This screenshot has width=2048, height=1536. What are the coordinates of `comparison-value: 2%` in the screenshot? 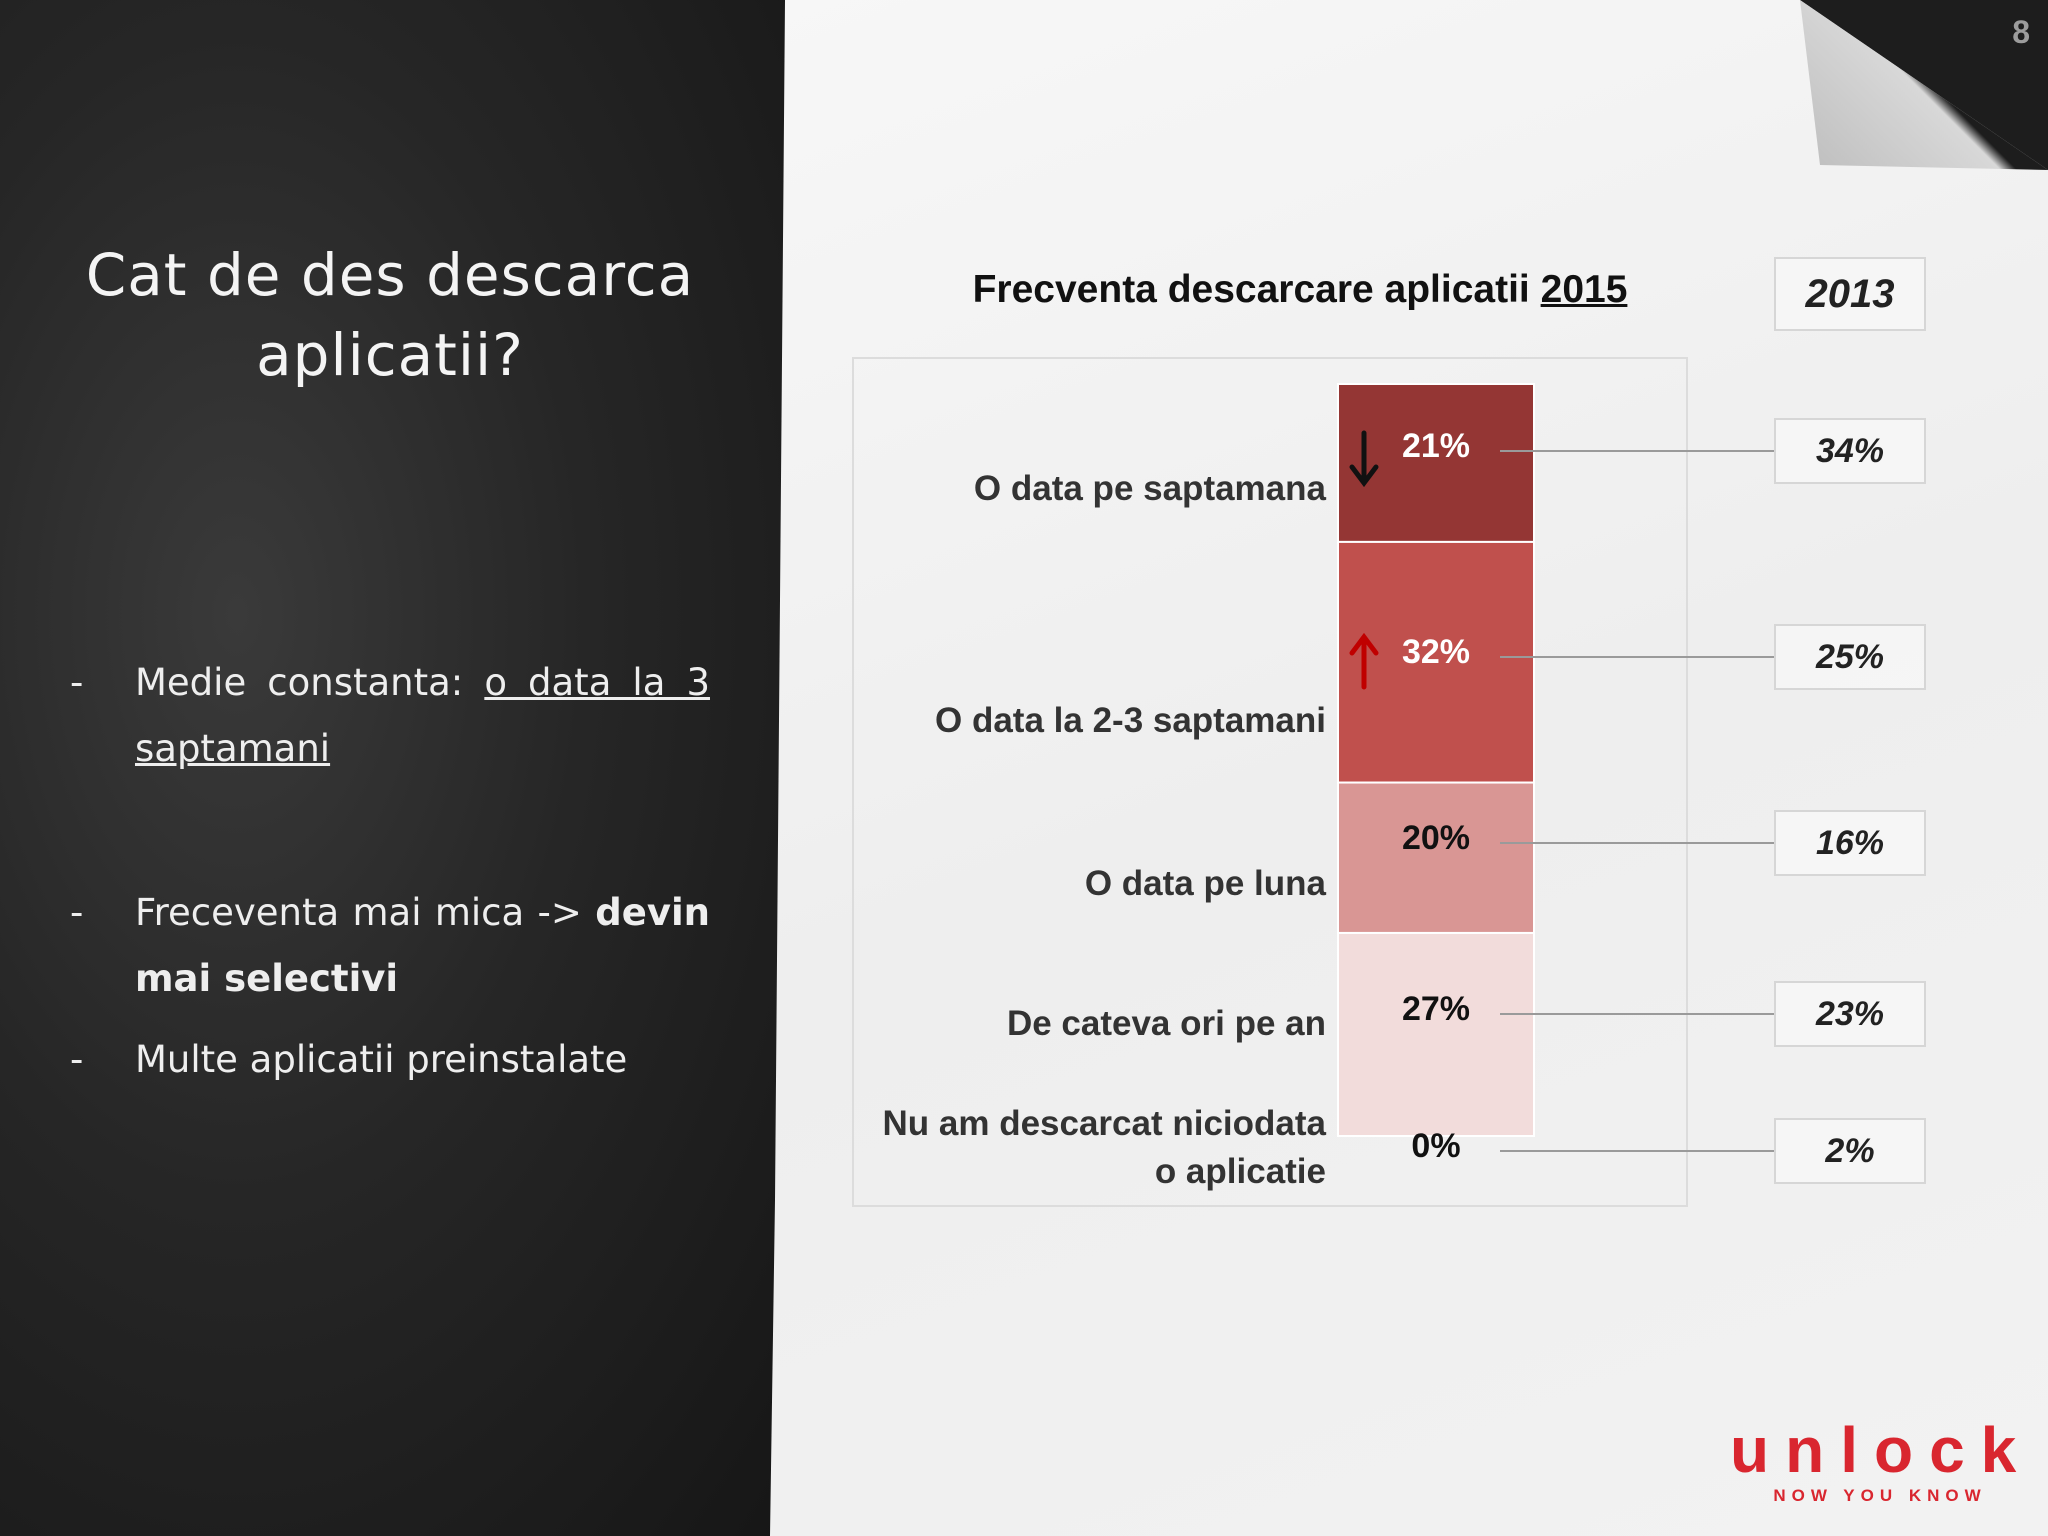 It's located at (1850, 1151).